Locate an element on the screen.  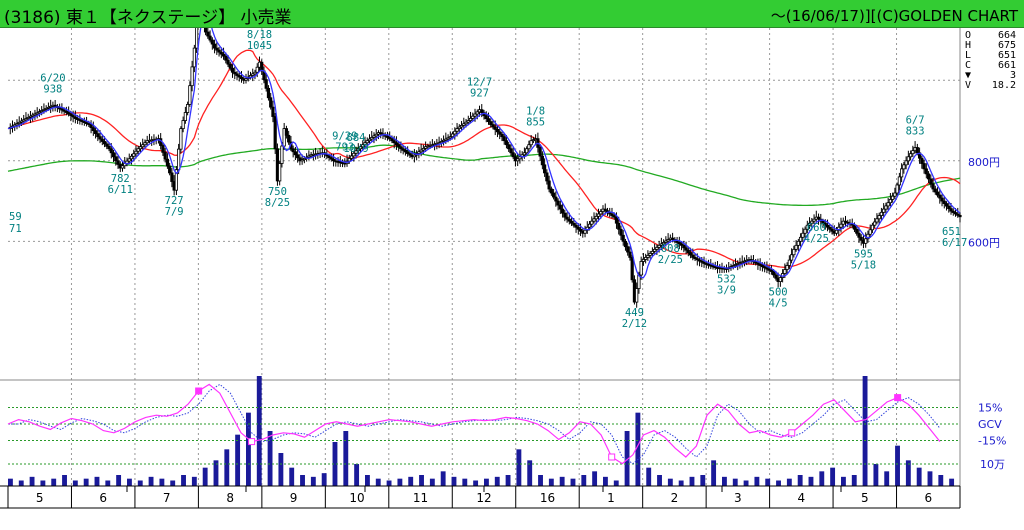
ohlc-label: C is located at coordinates (968, 65).